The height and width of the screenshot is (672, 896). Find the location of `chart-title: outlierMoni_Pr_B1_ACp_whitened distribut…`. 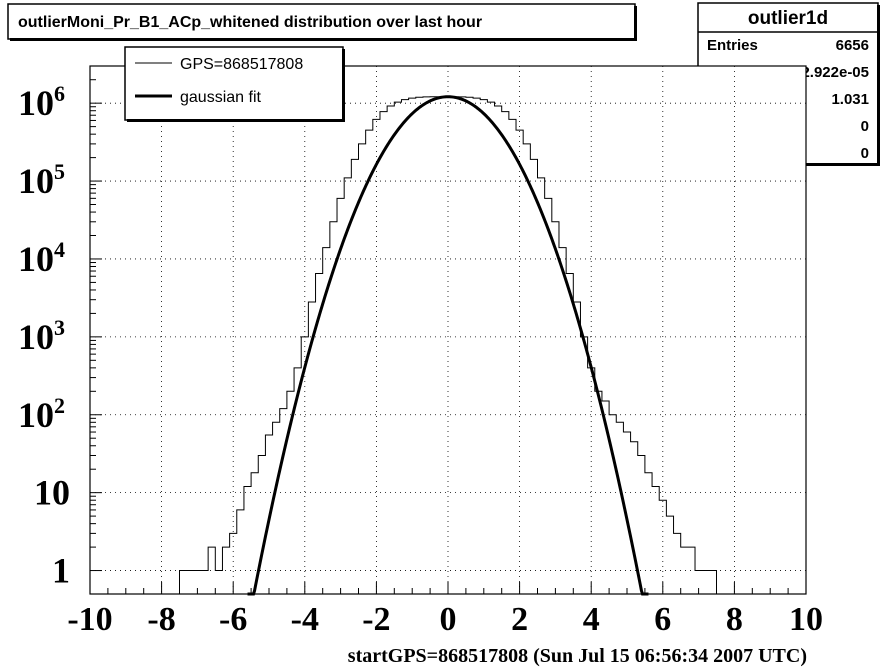

chart-title: outlierMoni_Pr_B1_ACp_whitened distribut… is located at coordinates (250, 22).